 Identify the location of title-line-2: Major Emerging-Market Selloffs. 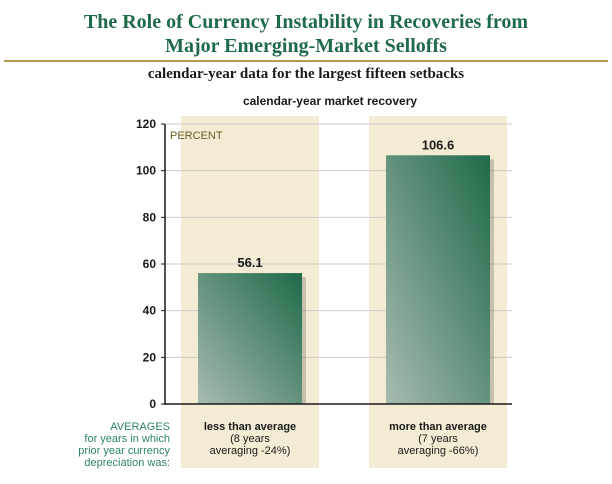
(306, 46).